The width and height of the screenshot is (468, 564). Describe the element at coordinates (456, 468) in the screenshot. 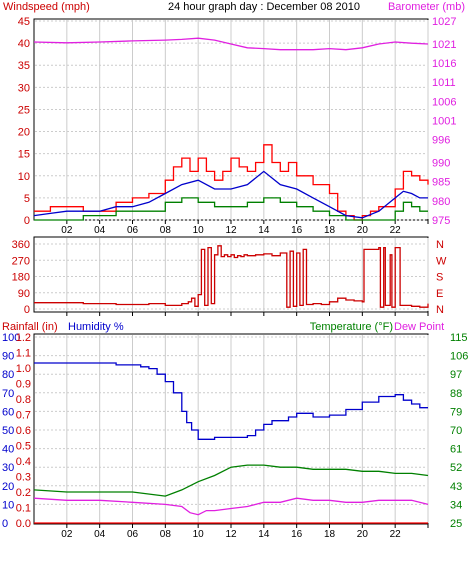

I see `temperature-tick-label: 52` at that location.